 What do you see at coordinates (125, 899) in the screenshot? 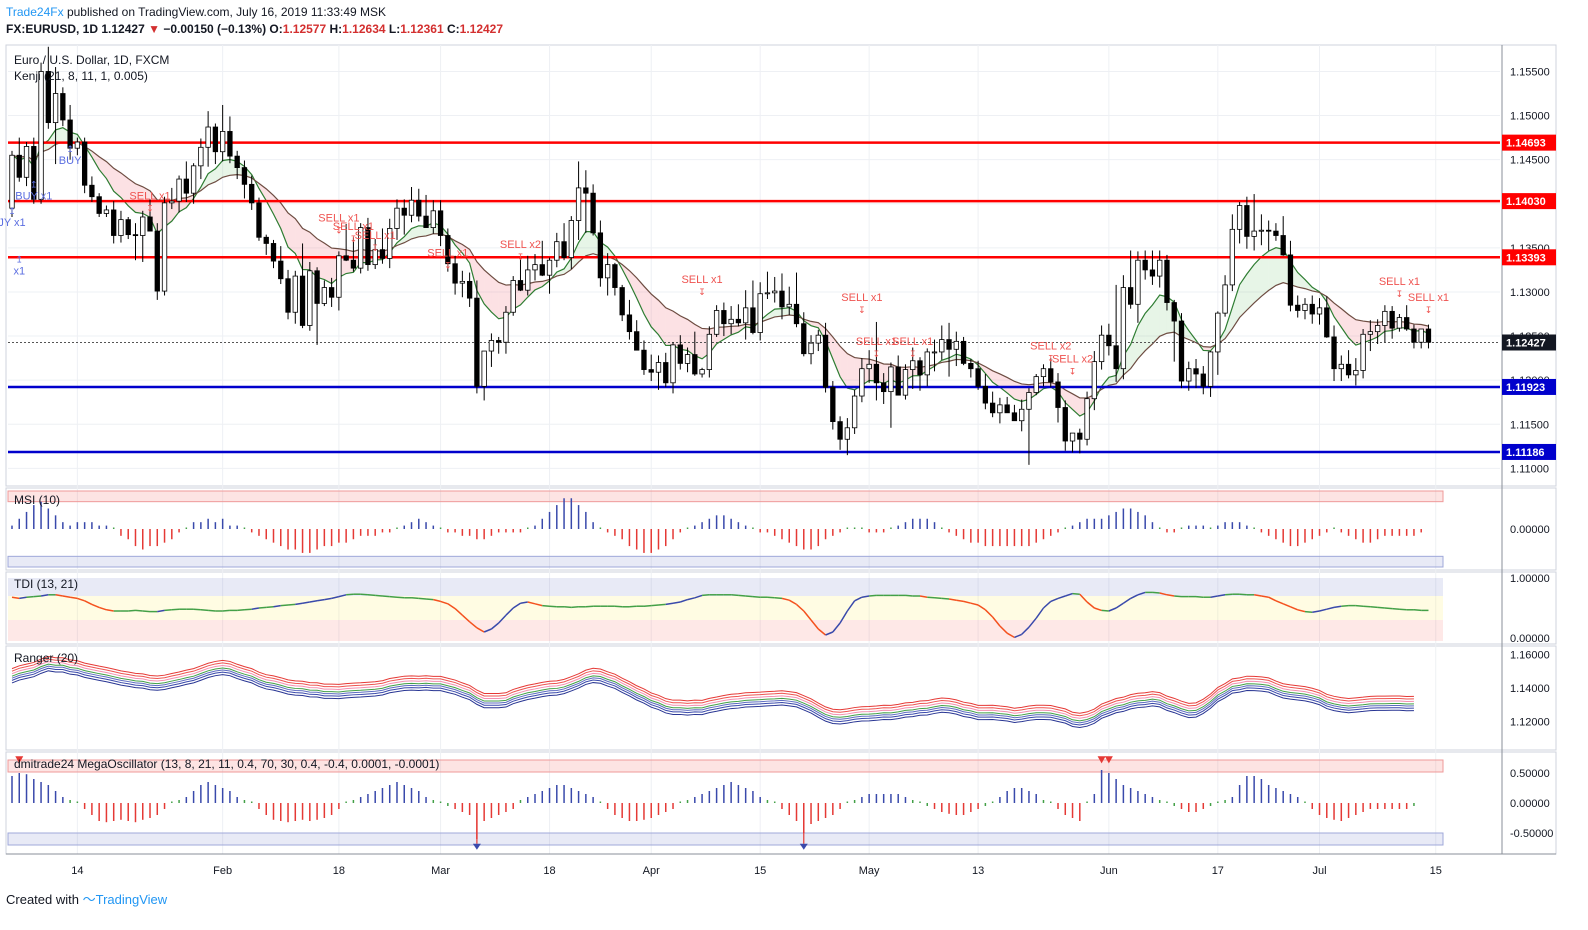
I see `tradingview-logo: 〜TradingView` at bounding box center [125, 899].